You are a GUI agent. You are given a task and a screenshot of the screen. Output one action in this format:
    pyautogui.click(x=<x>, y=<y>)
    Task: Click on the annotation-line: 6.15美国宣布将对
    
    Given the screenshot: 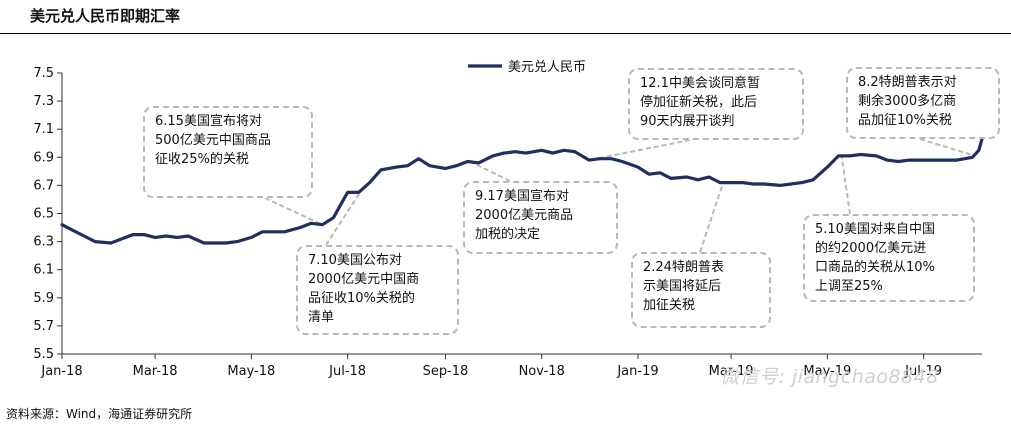 What is the action you would take?
    pyautogui.click(x=208, y=121)
    